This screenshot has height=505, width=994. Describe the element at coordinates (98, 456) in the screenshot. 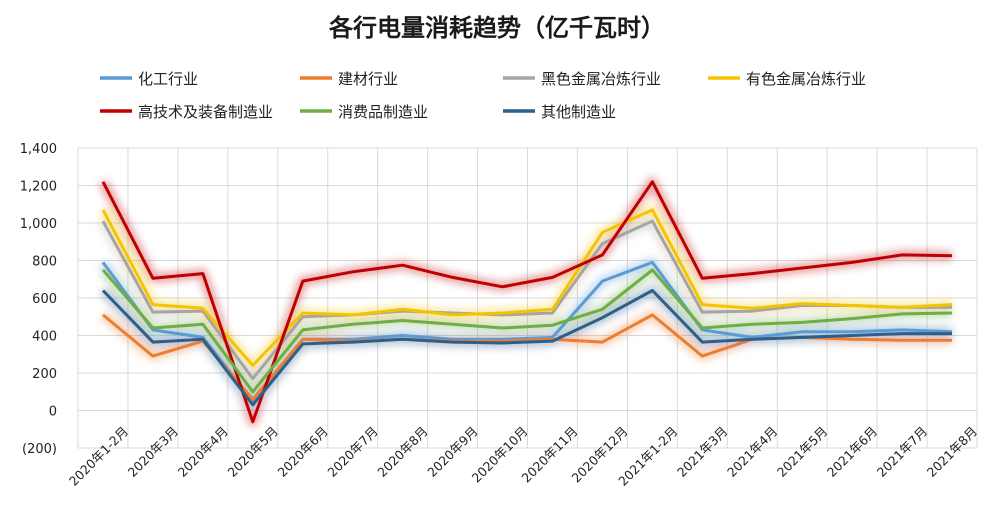

I see `x-tick-label: 2020年1-2月` at that location.